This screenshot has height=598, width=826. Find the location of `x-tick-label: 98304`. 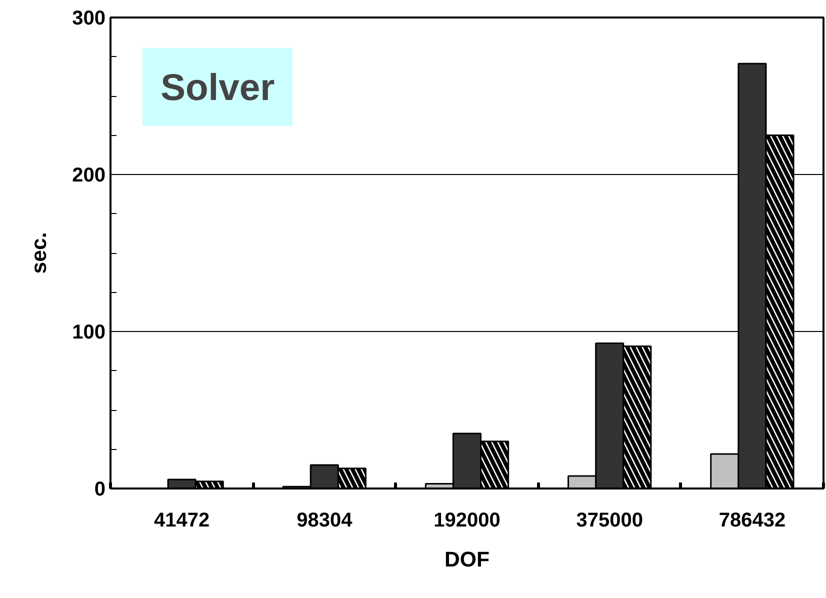

x-tick-label: 98304 is located at coordinates (325, 521).